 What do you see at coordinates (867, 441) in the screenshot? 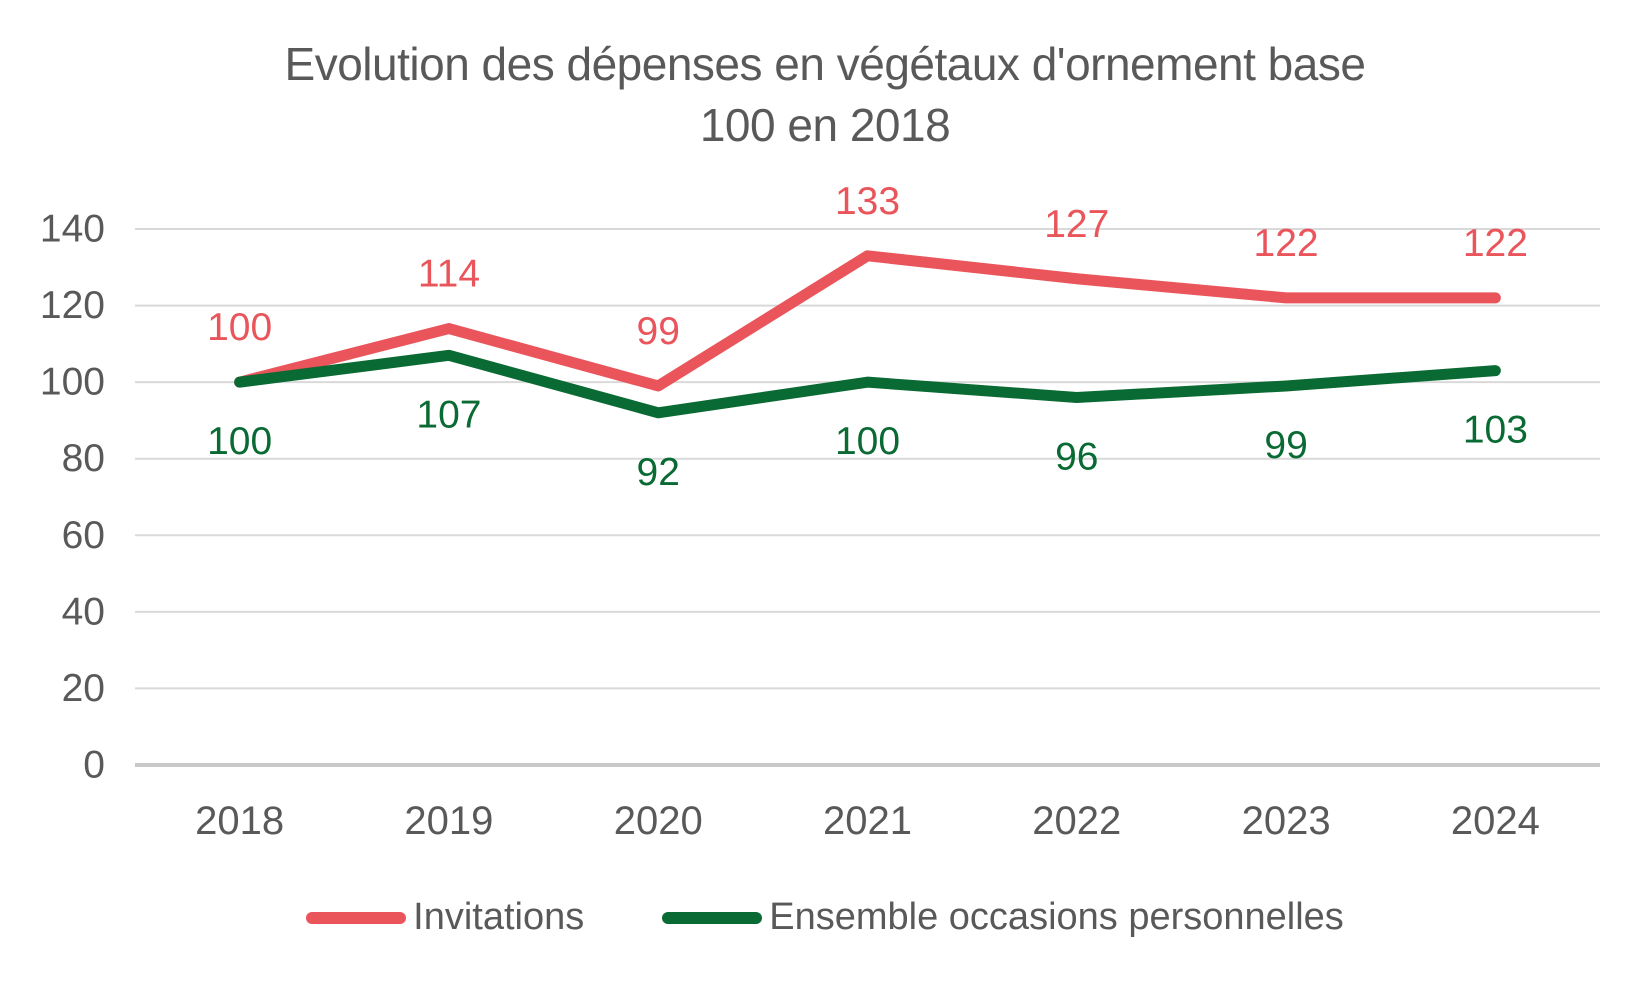
I see `data-label-ensemble-occasions-personnelles-2021: 100` at bounding box center [867, 441].